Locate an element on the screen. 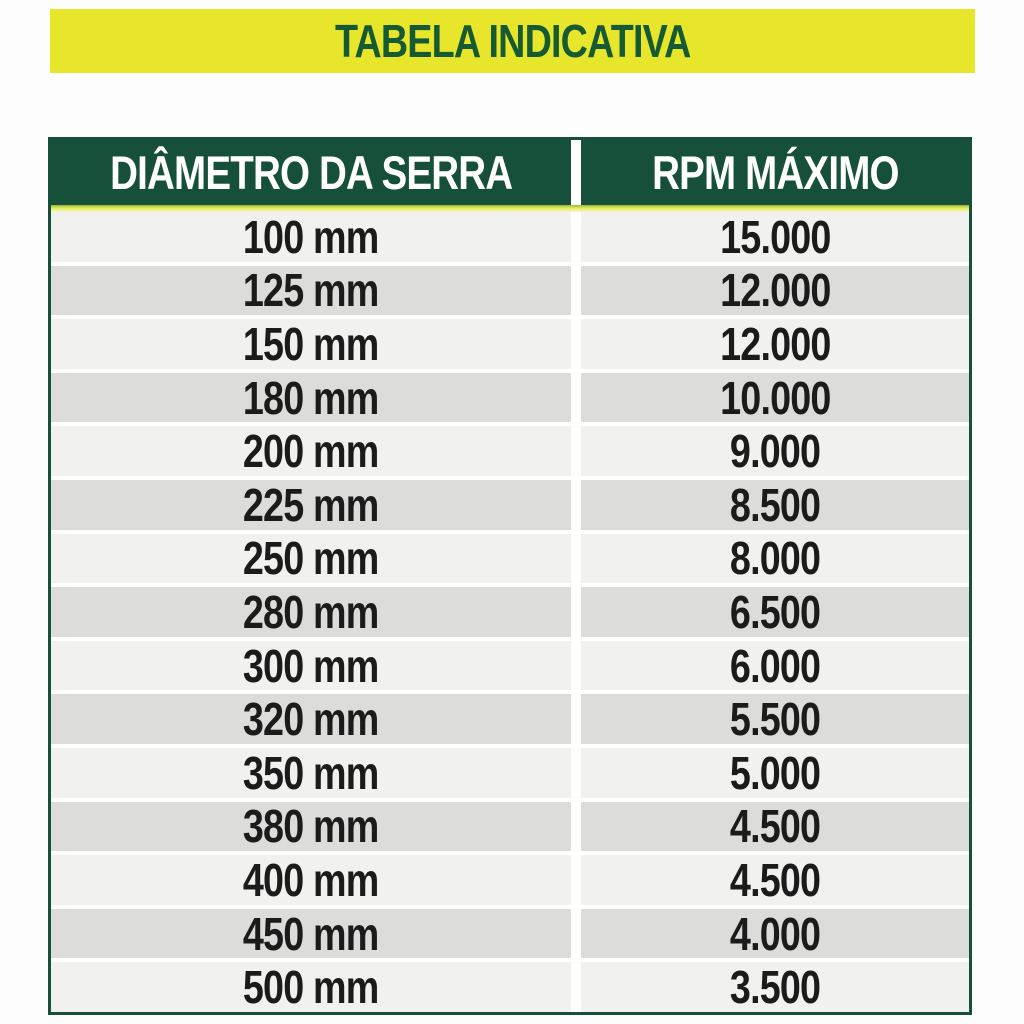 This screenshot has height=1024, width=1024. rpm-value: 6.500 is located at coordinates (775, 612).